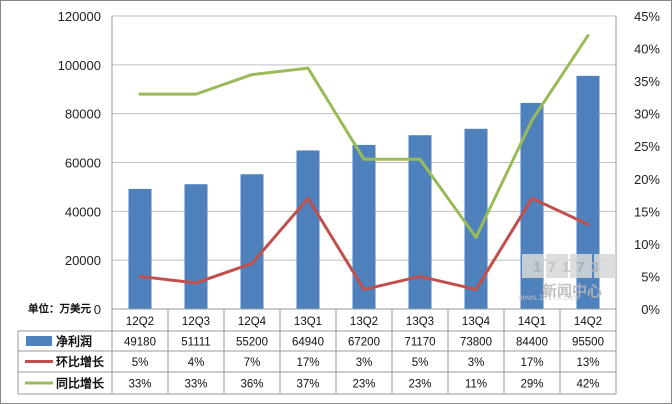 This screenshot has width=672, height=404. I want to click on watermark-caption: 新闻中心, so click(572, 291).